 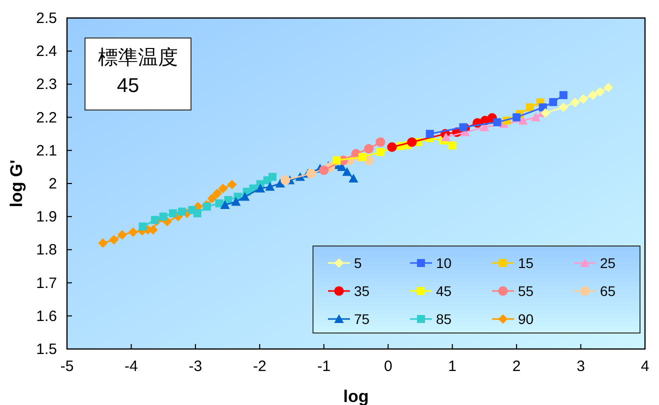 What do you see at coordinates (608, 291) in the screenshot?
I see `legend-label: 65` at bounding box center [608, 291].